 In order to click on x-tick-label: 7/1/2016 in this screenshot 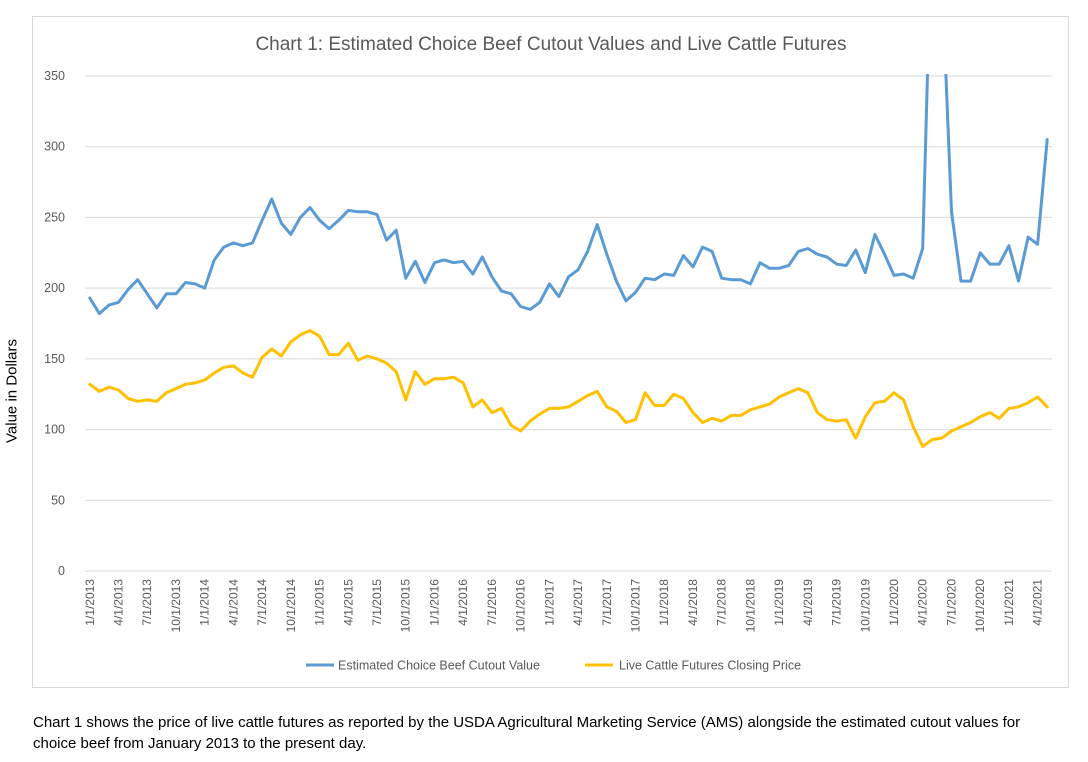, I will do `click(492, 602)`.